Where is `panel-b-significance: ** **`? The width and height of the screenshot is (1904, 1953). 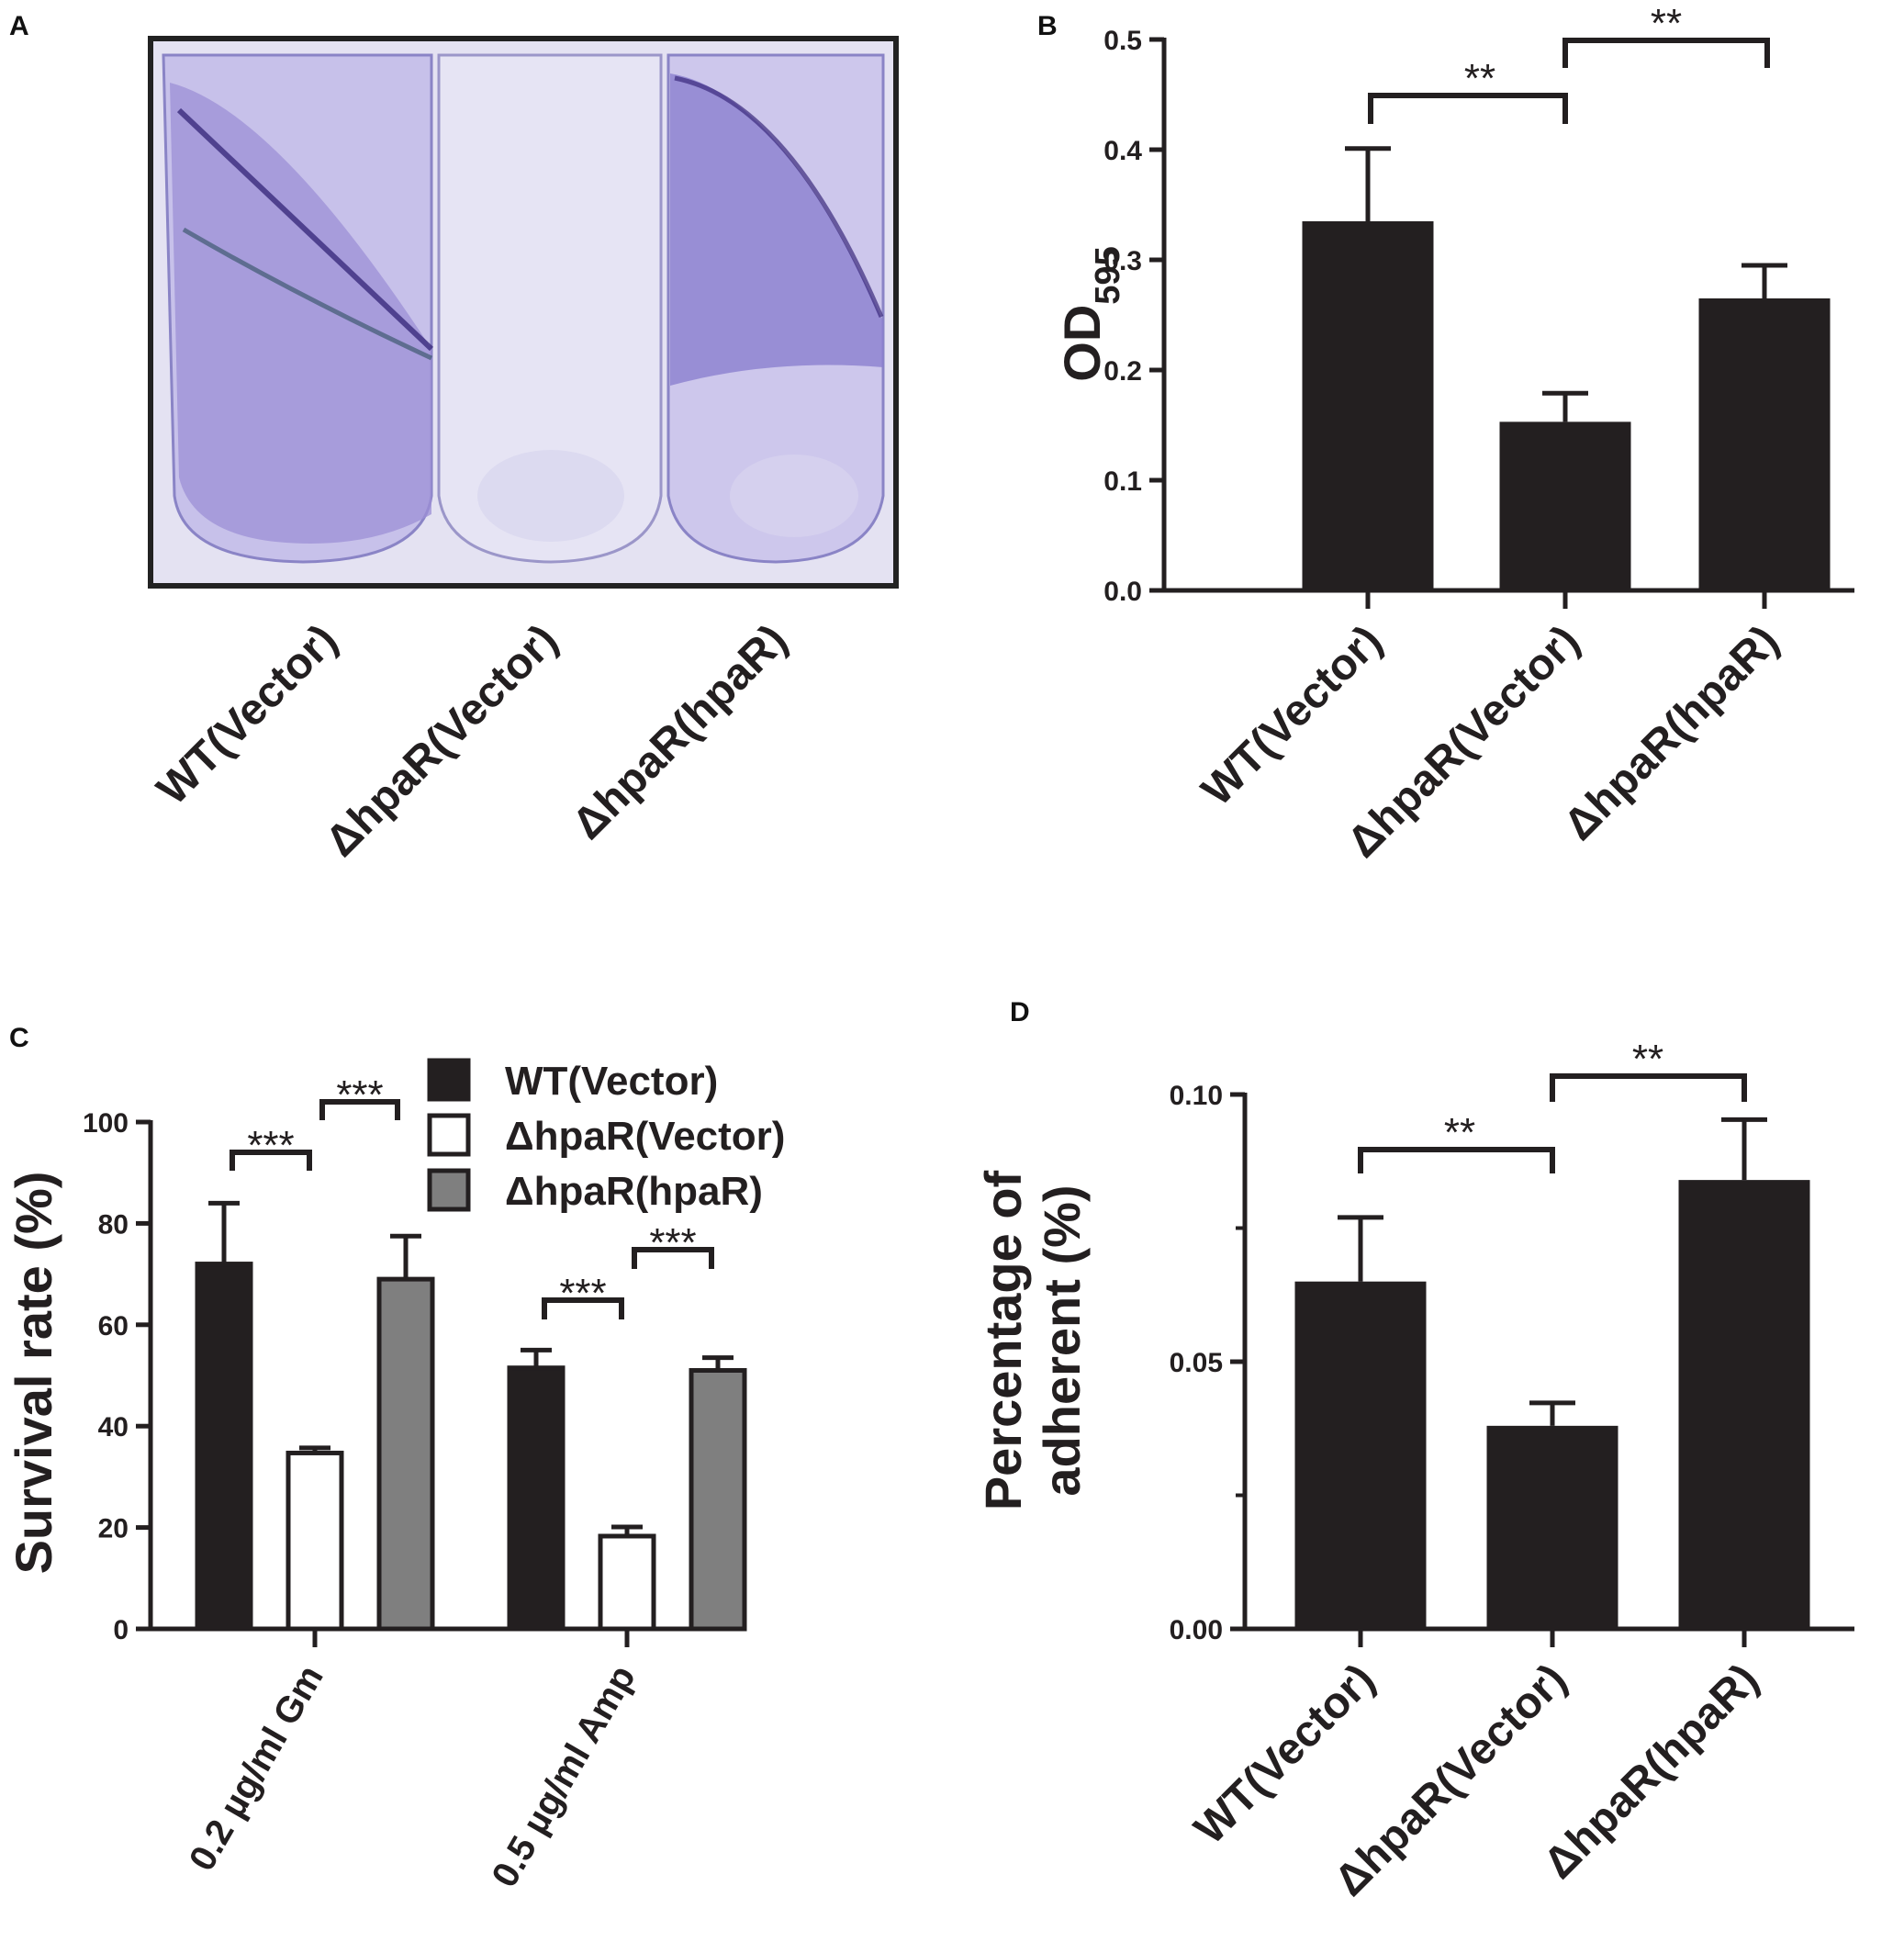
panel-b-significance: ** ** is located at coordinates (1569, 63).